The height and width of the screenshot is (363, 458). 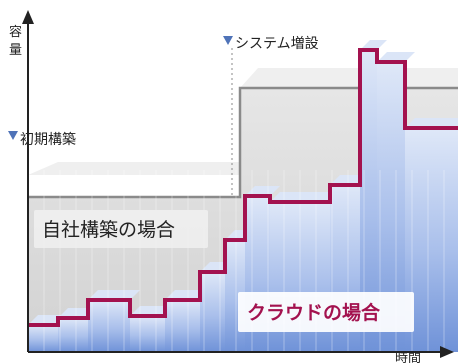 What do you see at coordinates (349, 78) in the screenshot?
I see `gray-top-face-high` at bounding box center [349, 78].